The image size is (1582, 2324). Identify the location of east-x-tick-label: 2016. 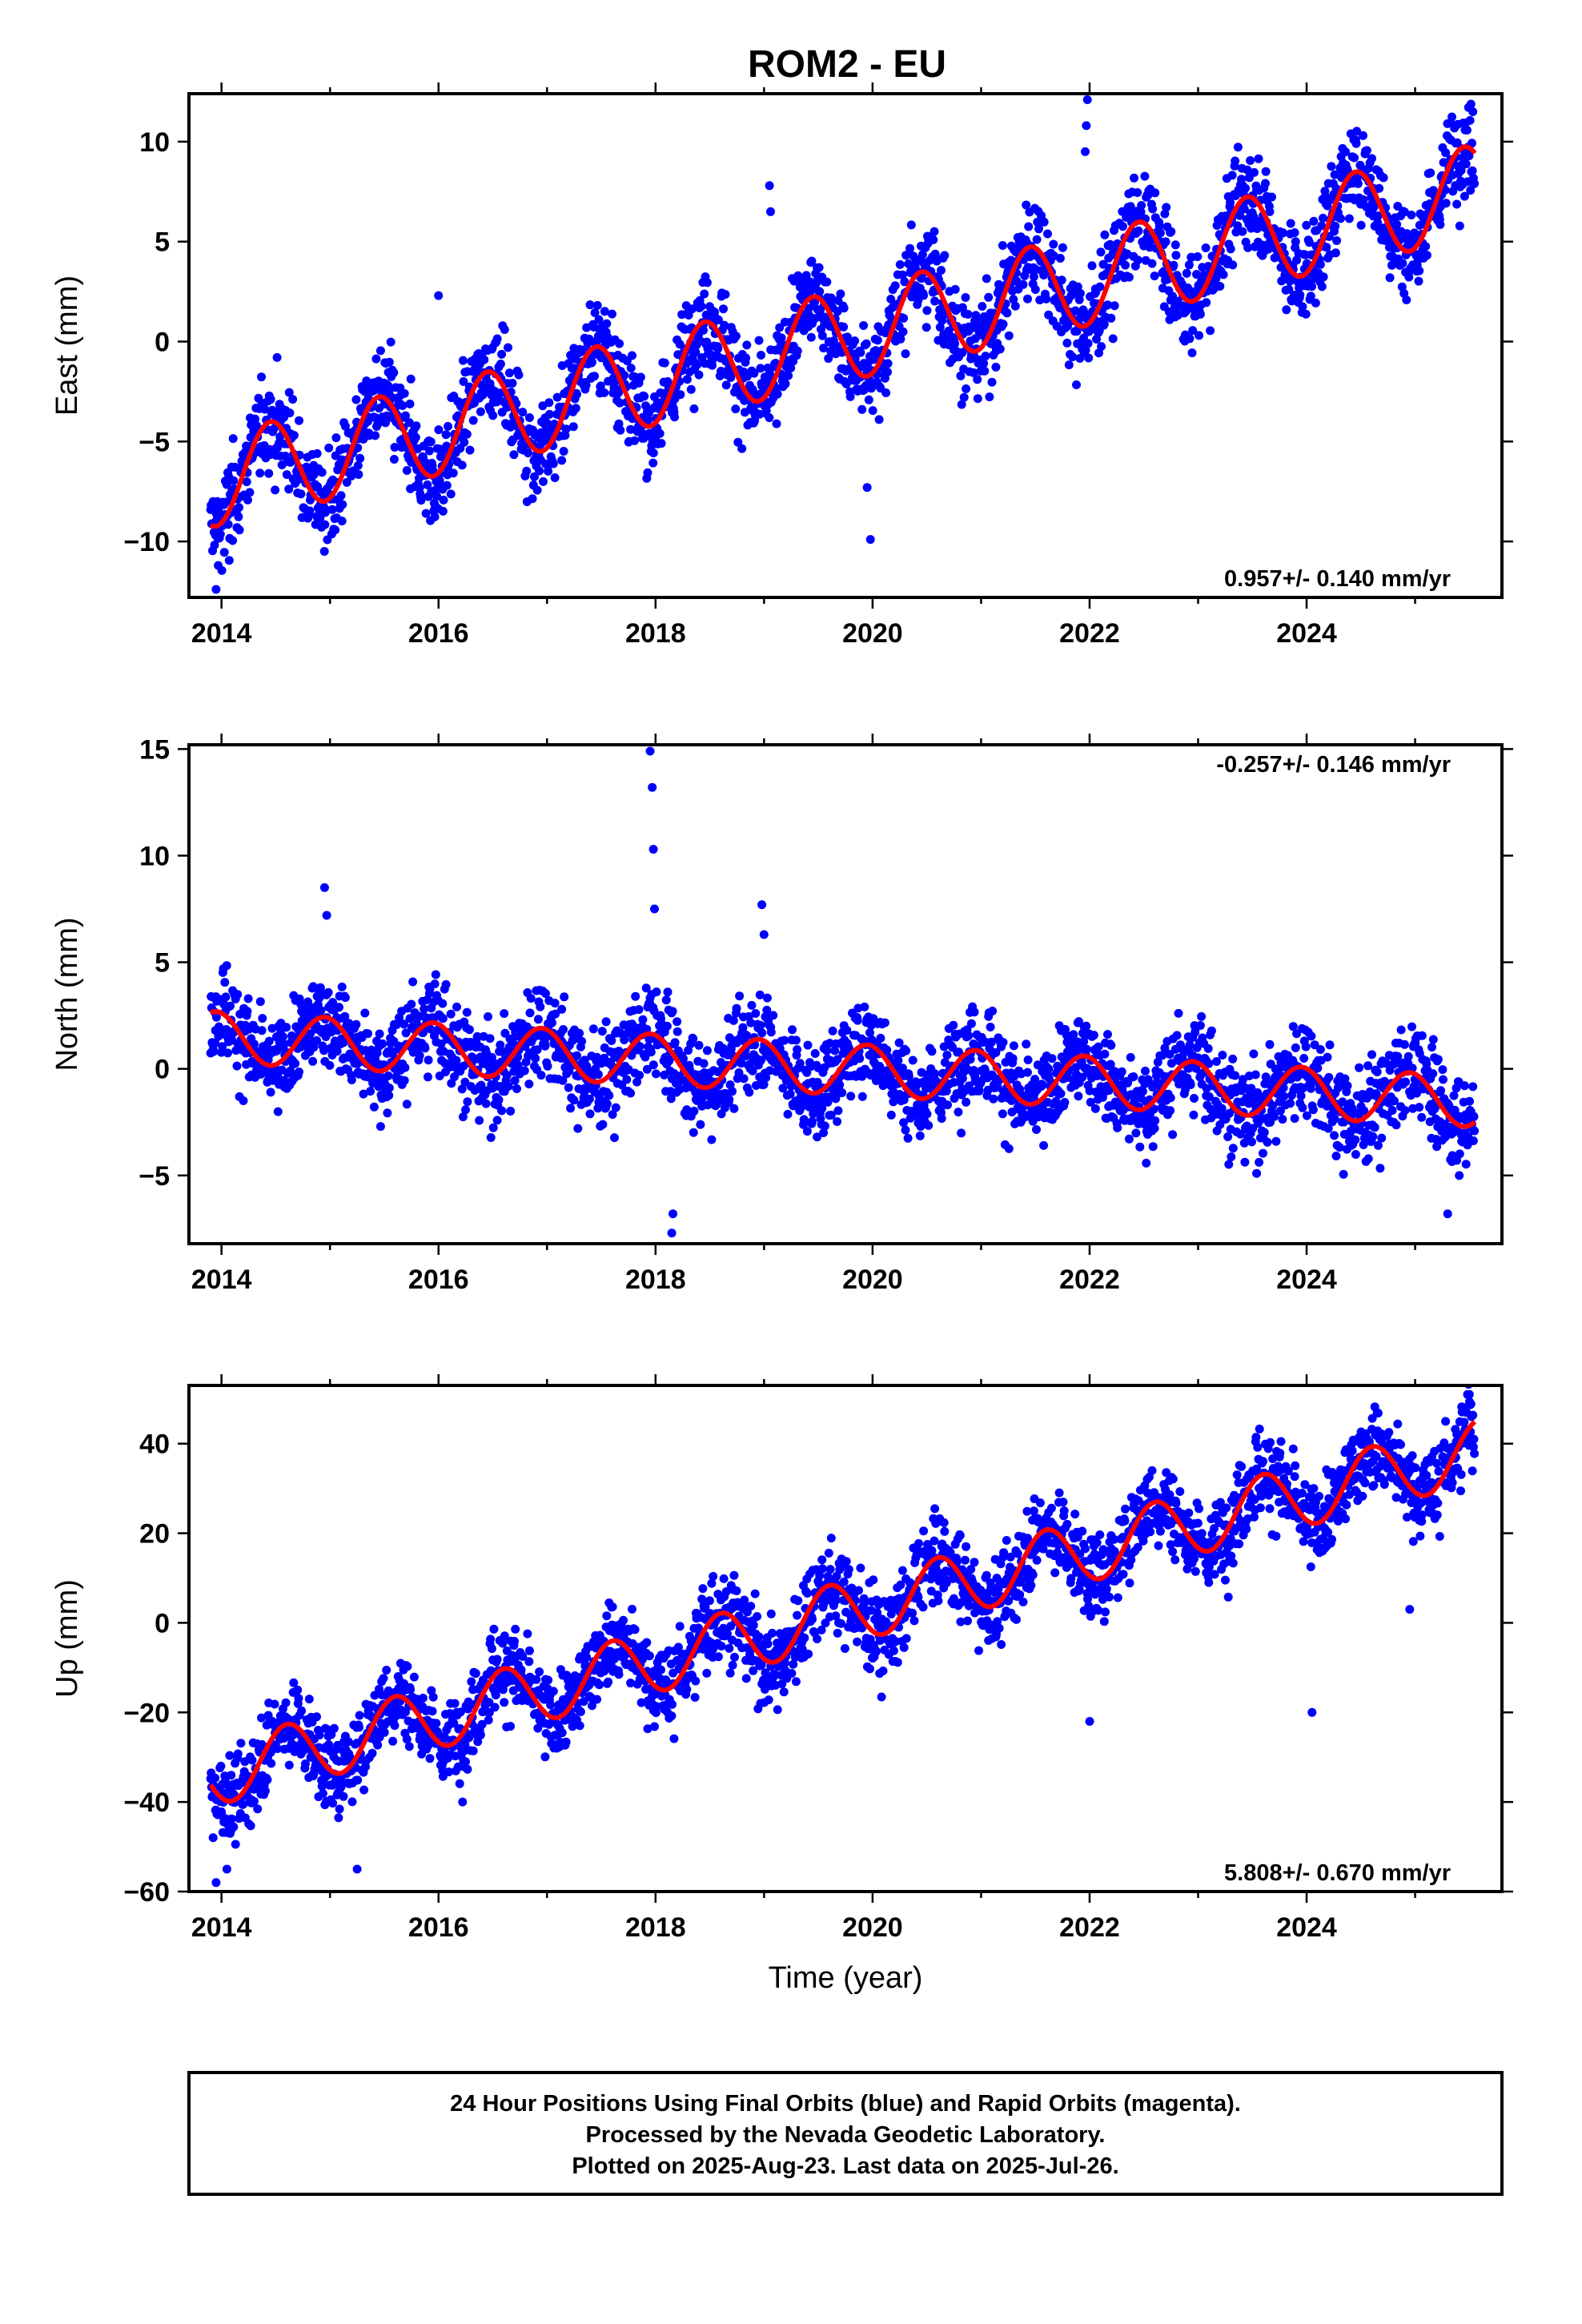
(439, 633).